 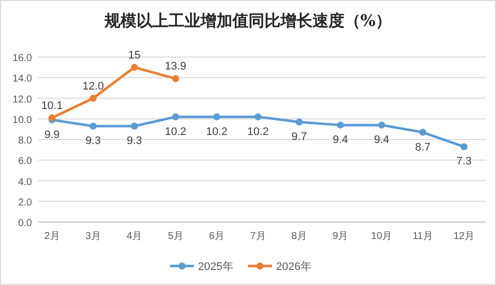 What do you see at coordinates (93, 86) in the screenshot?
I see `data-label: 12.0` at bounding box center [93, 86].